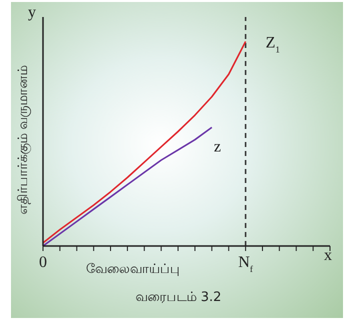 This screenshot has height=331, width=357. I want to click on text: வரைபடம் 3.2, so click(178, 298).